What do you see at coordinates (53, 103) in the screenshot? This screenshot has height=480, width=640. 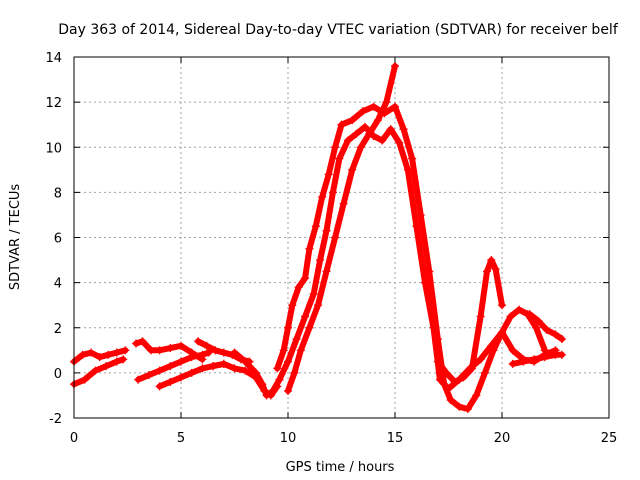 I see `y-tick-label: 12` at bounding box center [53, 103].